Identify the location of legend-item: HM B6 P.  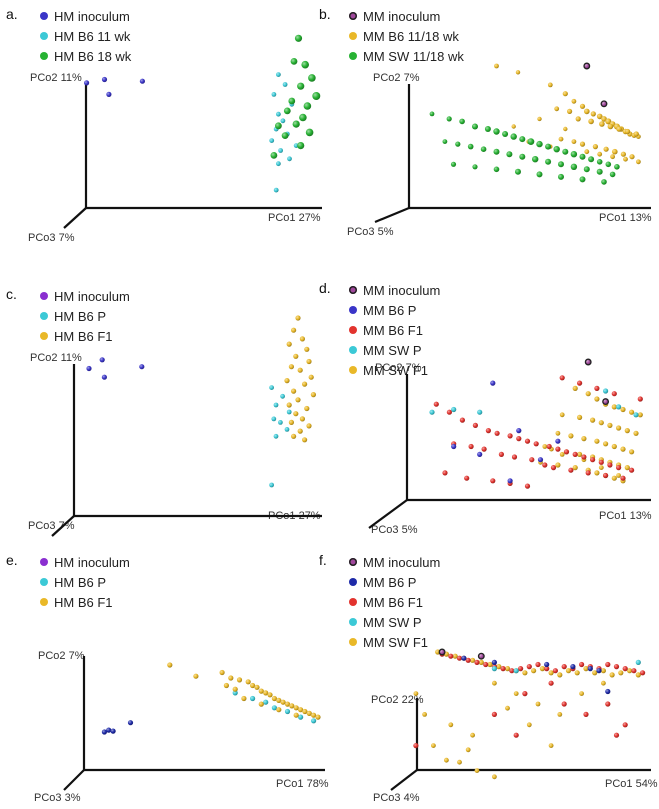
(85, 316).